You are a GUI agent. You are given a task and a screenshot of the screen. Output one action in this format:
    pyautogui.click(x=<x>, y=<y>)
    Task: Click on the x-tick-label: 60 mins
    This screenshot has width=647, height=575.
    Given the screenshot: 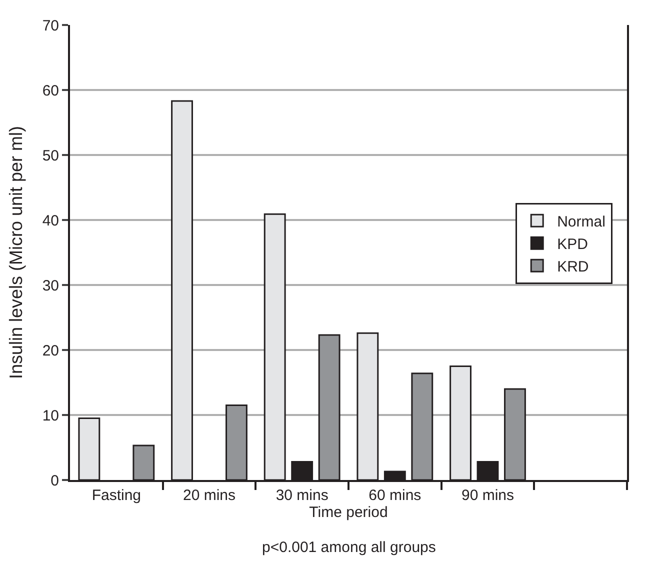 What is the action you would take?
    pyautogui.click(x=395, y=495)
    